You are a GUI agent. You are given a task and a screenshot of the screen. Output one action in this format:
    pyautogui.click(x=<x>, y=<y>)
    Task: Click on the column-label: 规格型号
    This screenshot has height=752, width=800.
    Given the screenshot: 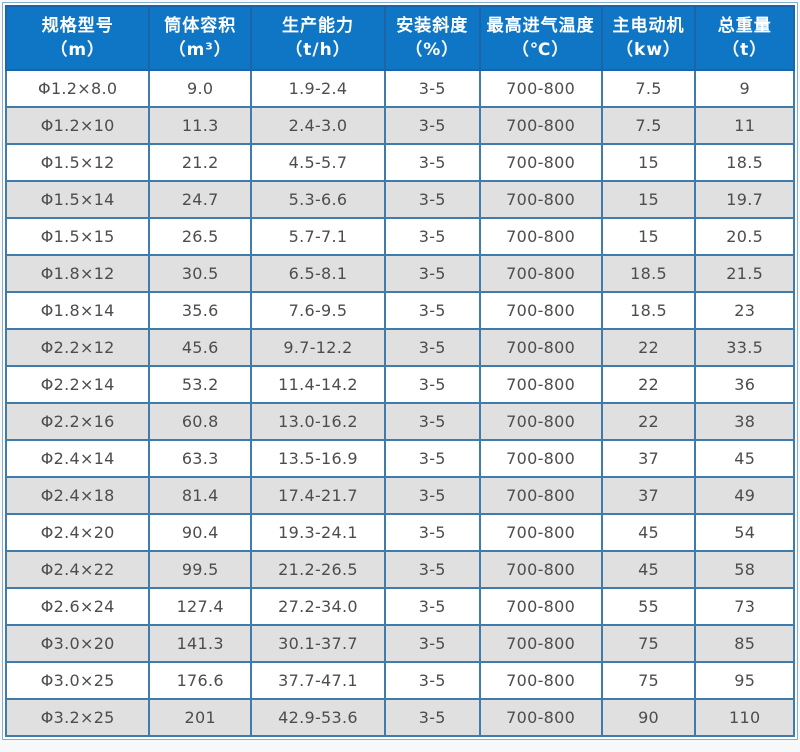 What is the action you would take?
    pyautogui.click(x=77, y=26)
    